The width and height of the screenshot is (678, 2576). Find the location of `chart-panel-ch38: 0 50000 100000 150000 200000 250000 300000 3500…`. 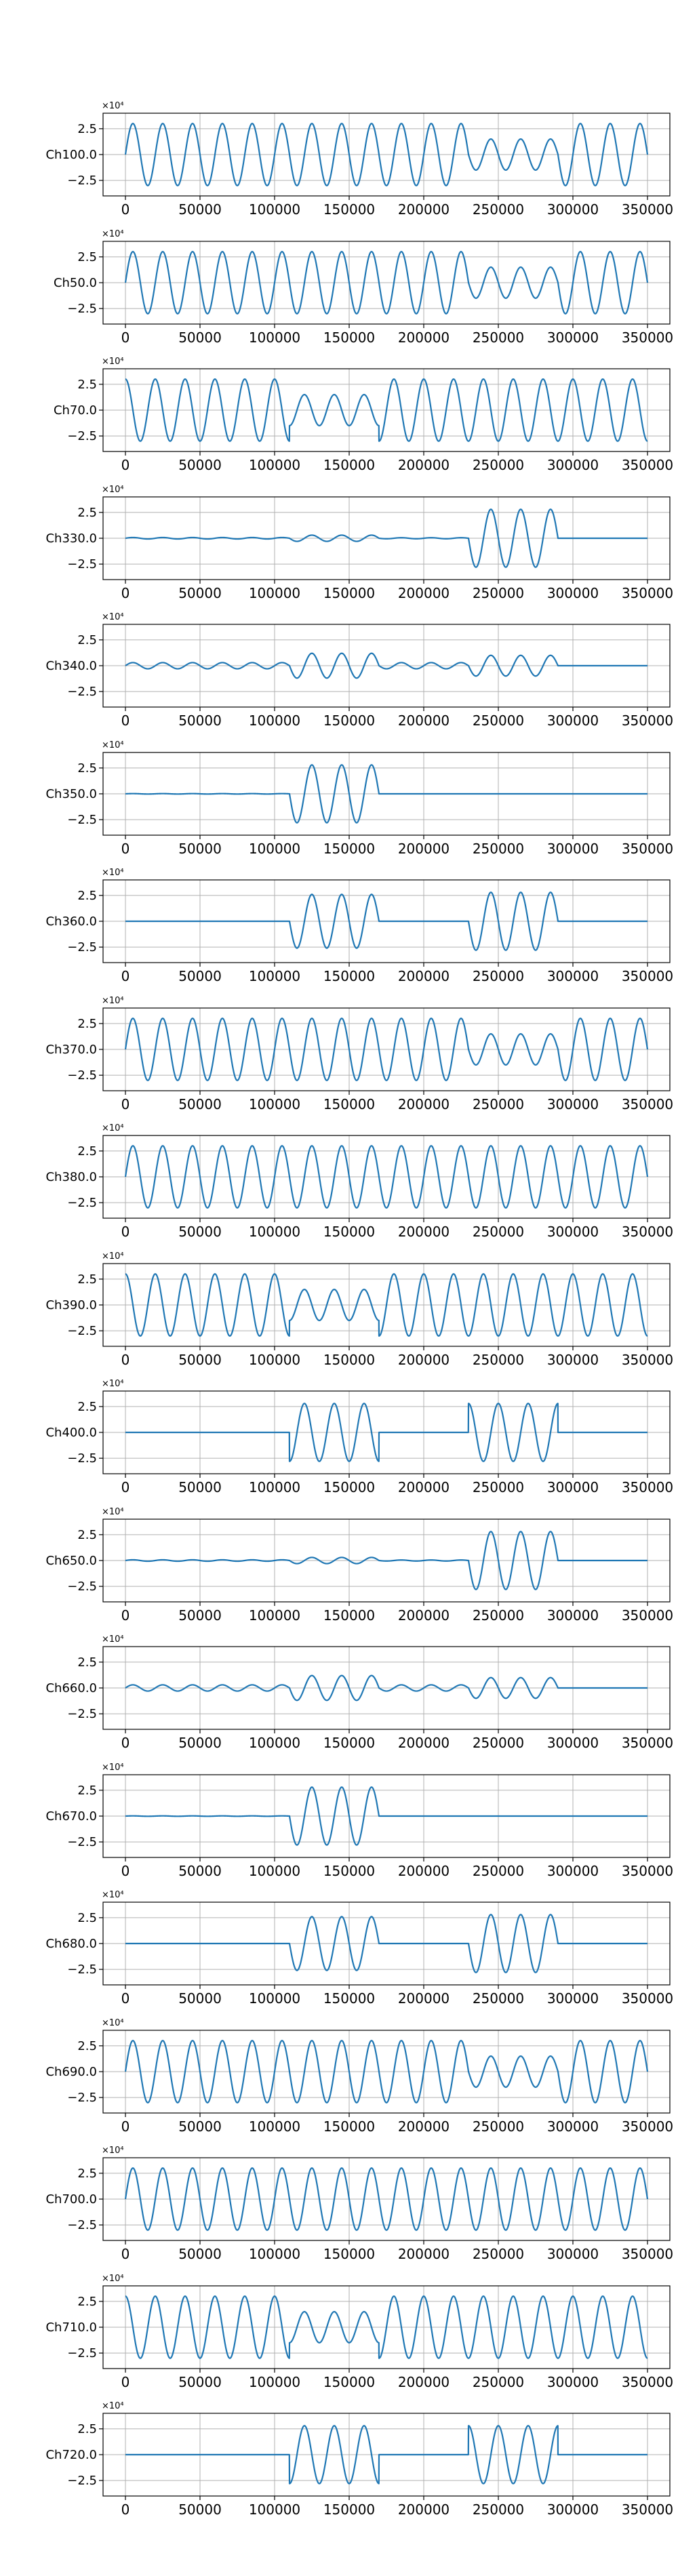

chart-panel-ch38: 0 50000 100000 150000 200000 250000 300000 3500… is located at coordinates (359, 1181).